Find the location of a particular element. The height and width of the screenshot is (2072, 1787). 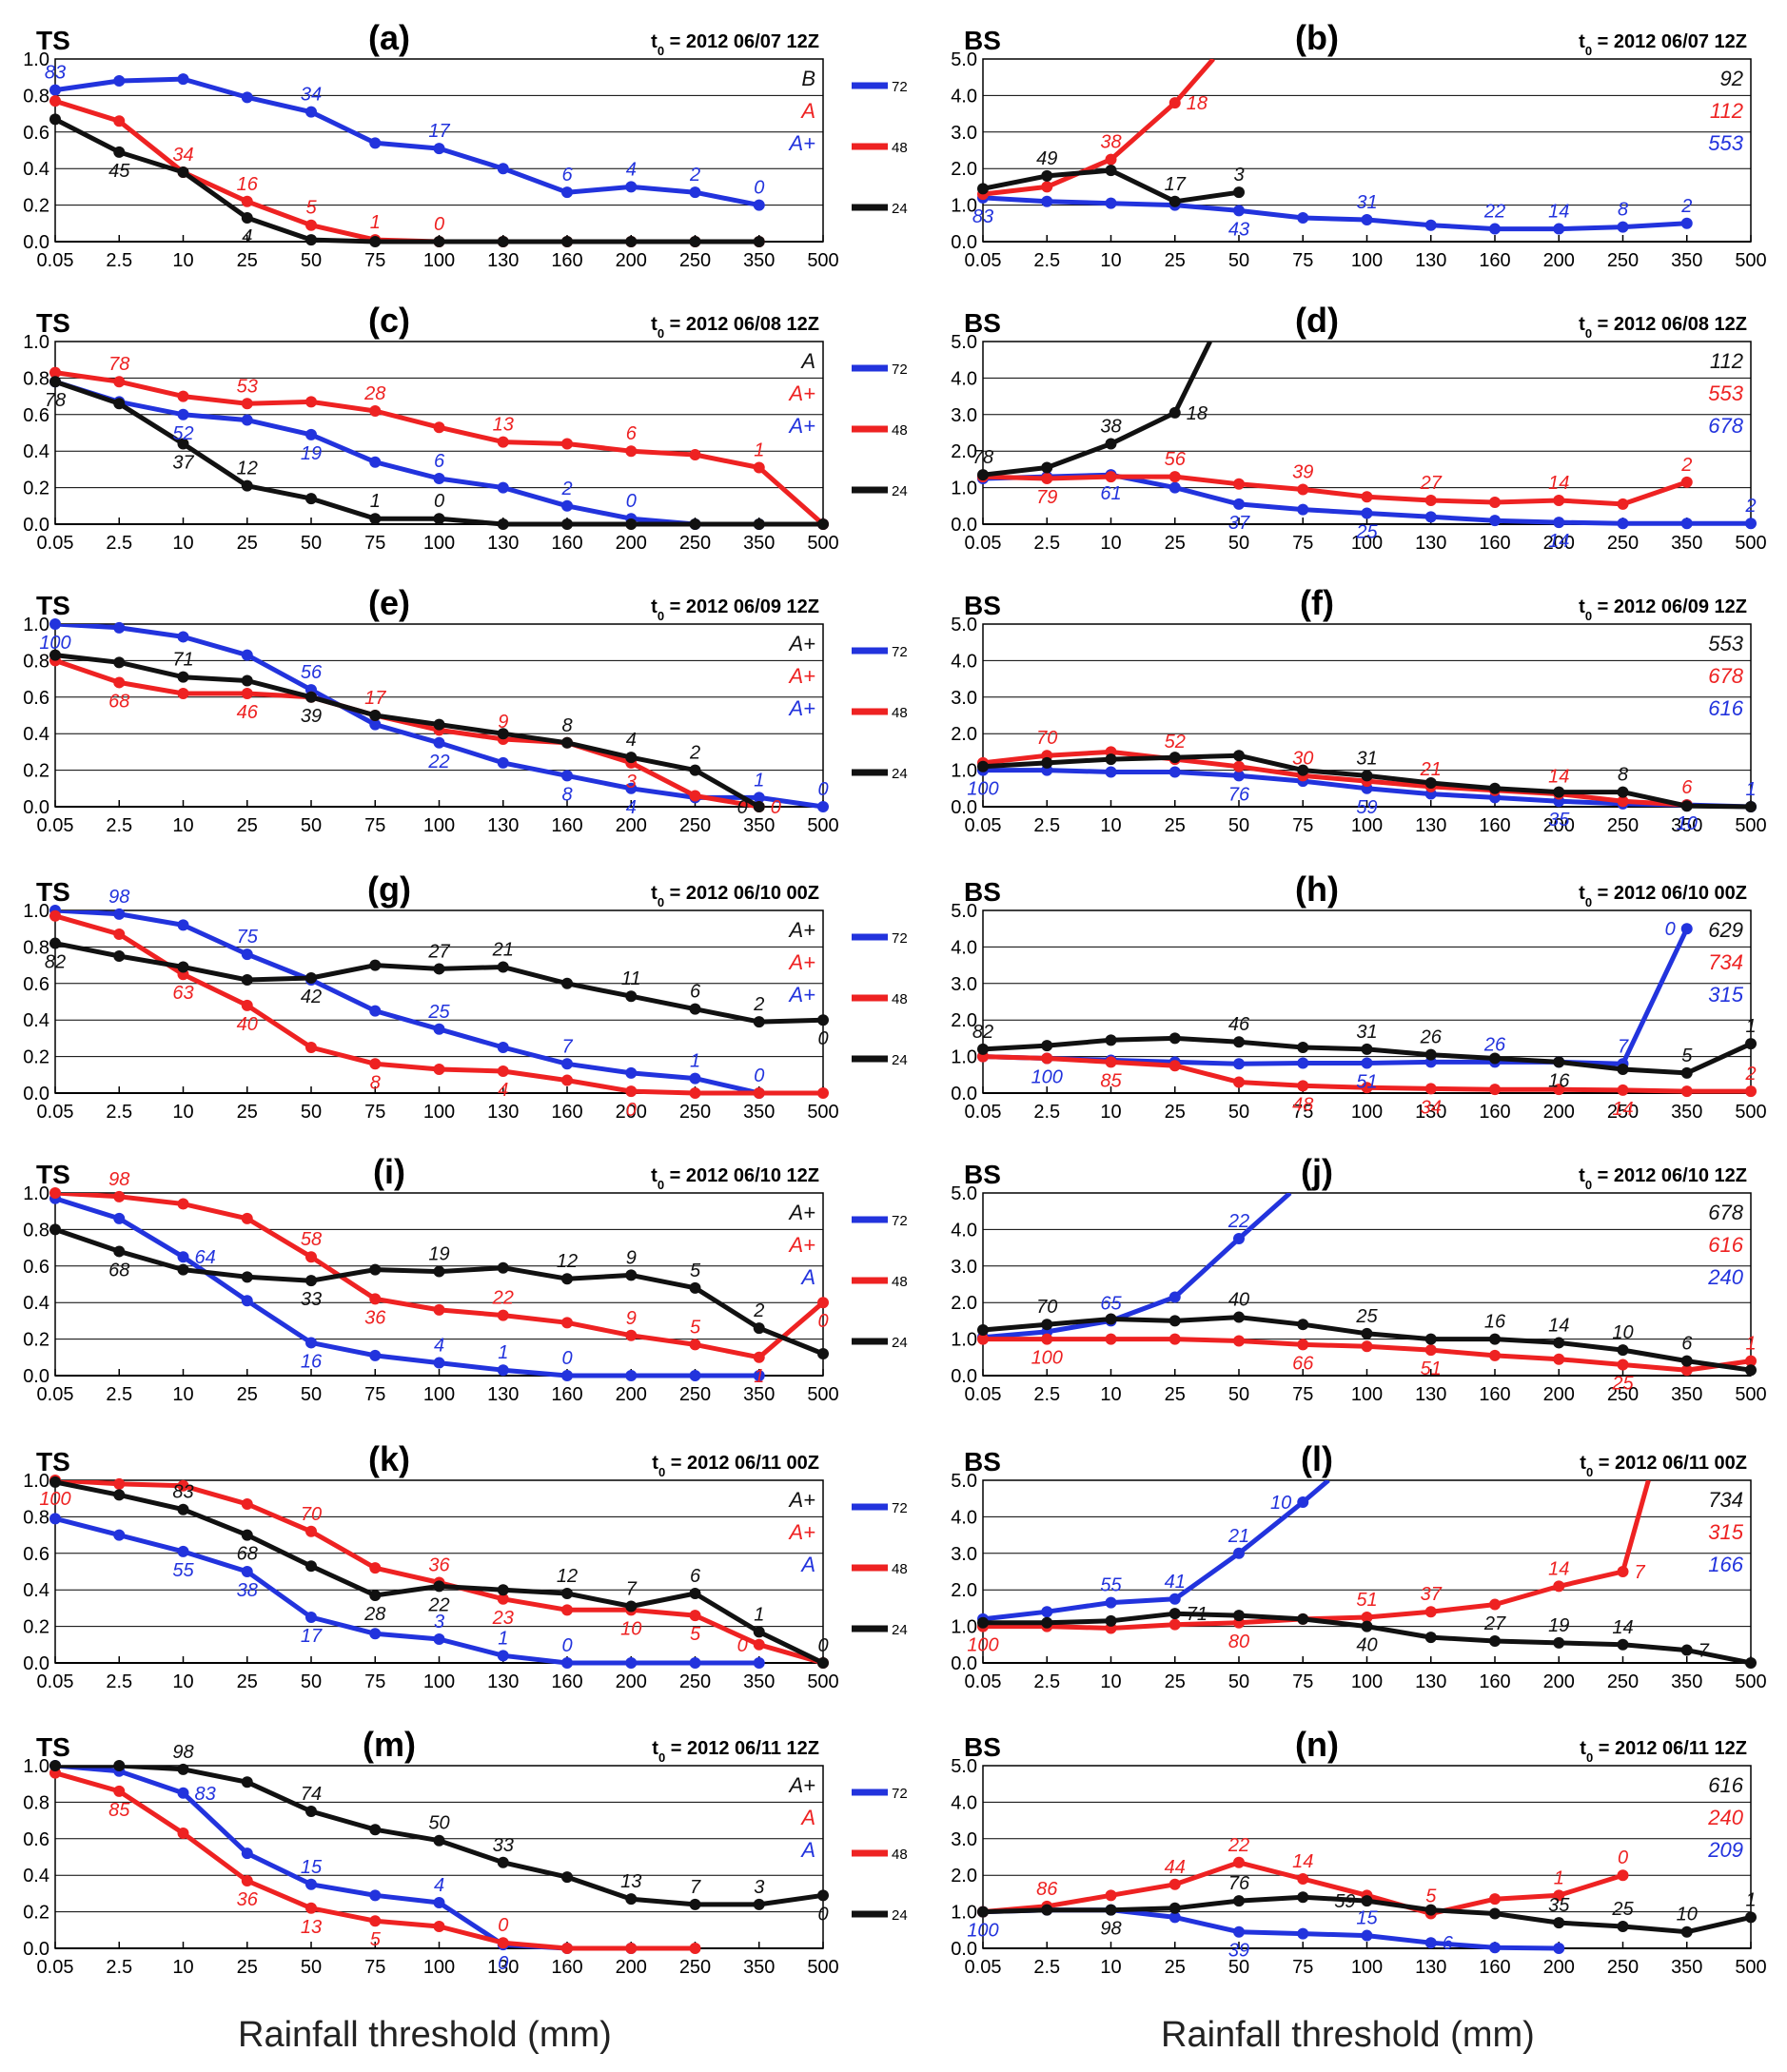

case-count-annotation: 40 is located at coordinates (1238, 1300).